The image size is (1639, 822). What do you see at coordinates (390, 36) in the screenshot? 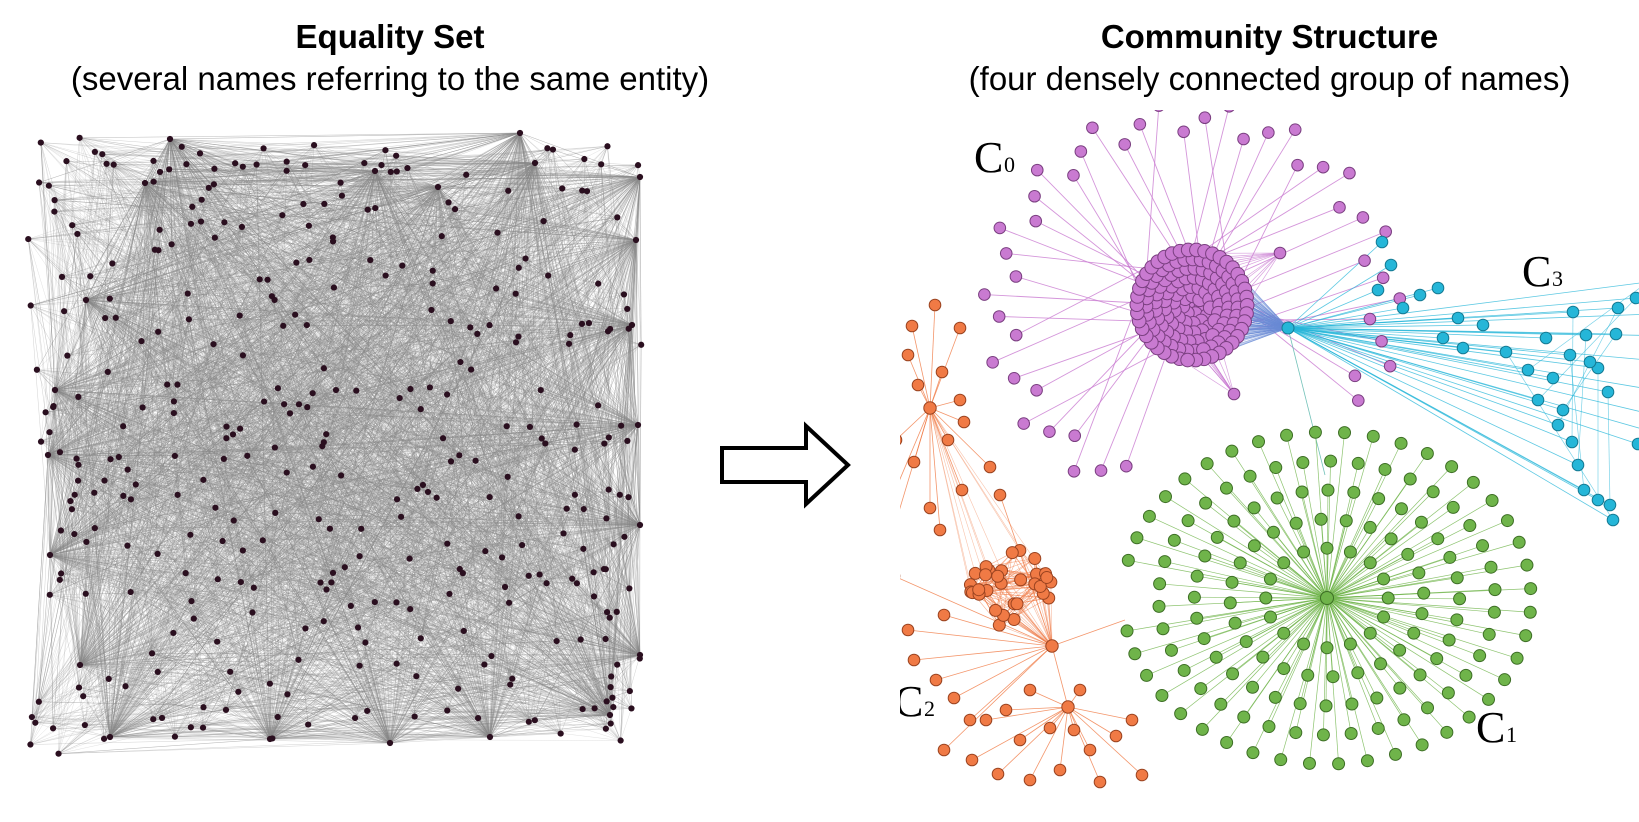
I see `equality-set-title: Equality Set` at bounding box center [390, 36].